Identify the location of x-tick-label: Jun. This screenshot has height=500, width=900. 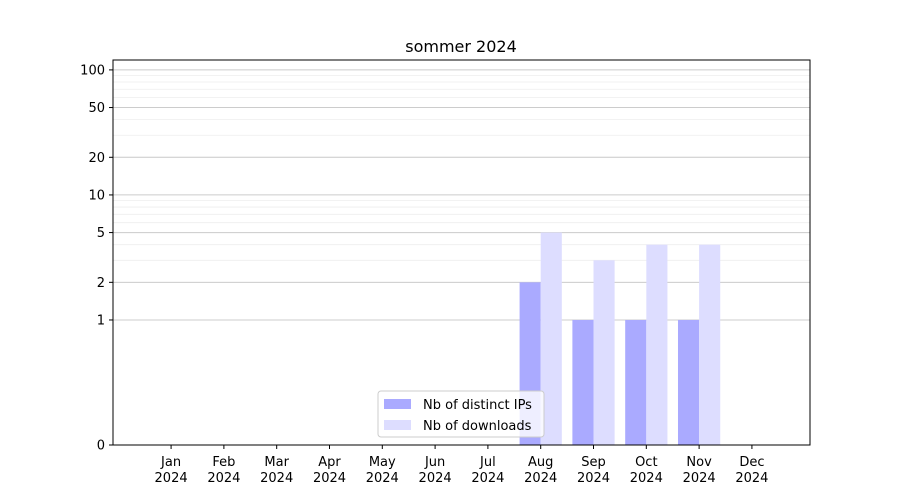
(434, 462).